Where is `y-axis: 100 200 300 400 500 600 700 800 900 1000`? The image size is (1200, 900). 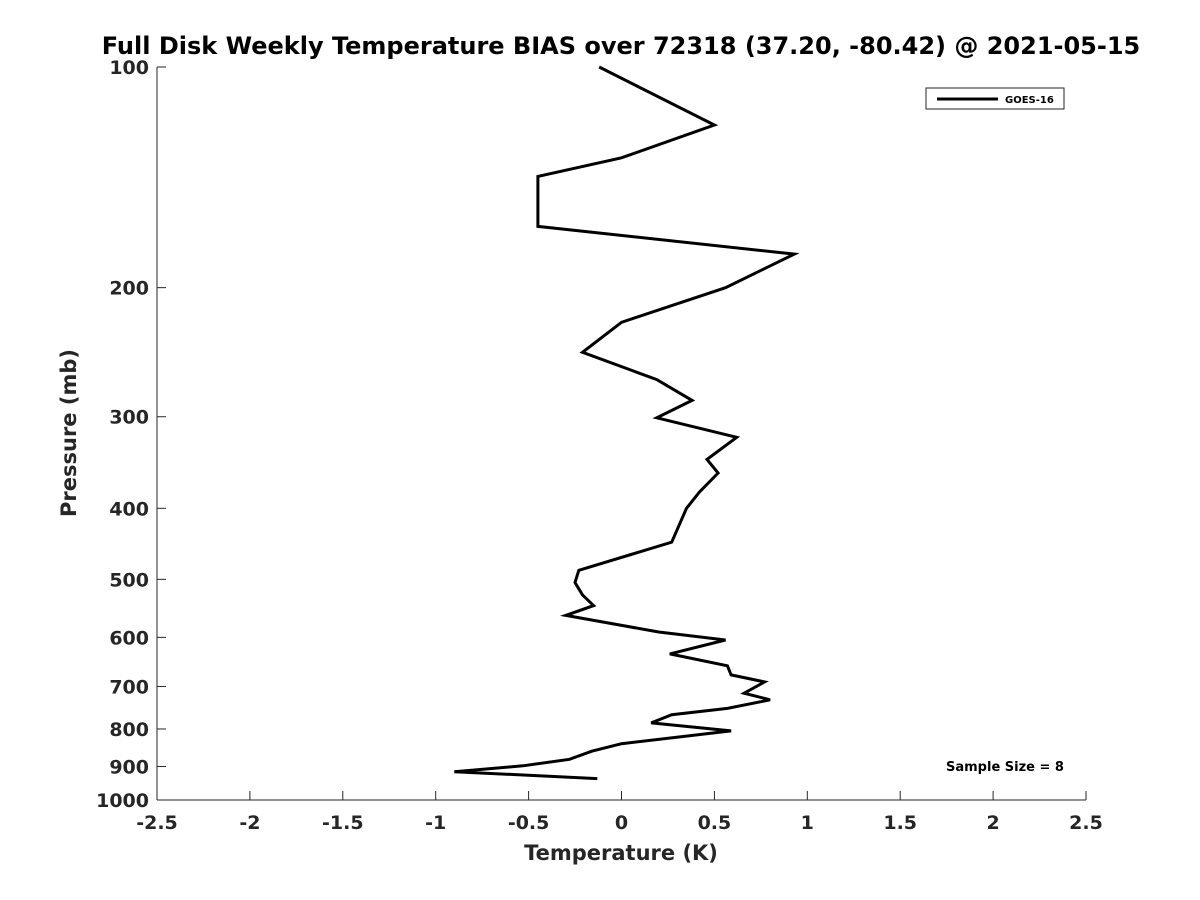
y-axis: 100 200 300 400 500 600 700 800 900 1000 is located at coordinates (131, 434).